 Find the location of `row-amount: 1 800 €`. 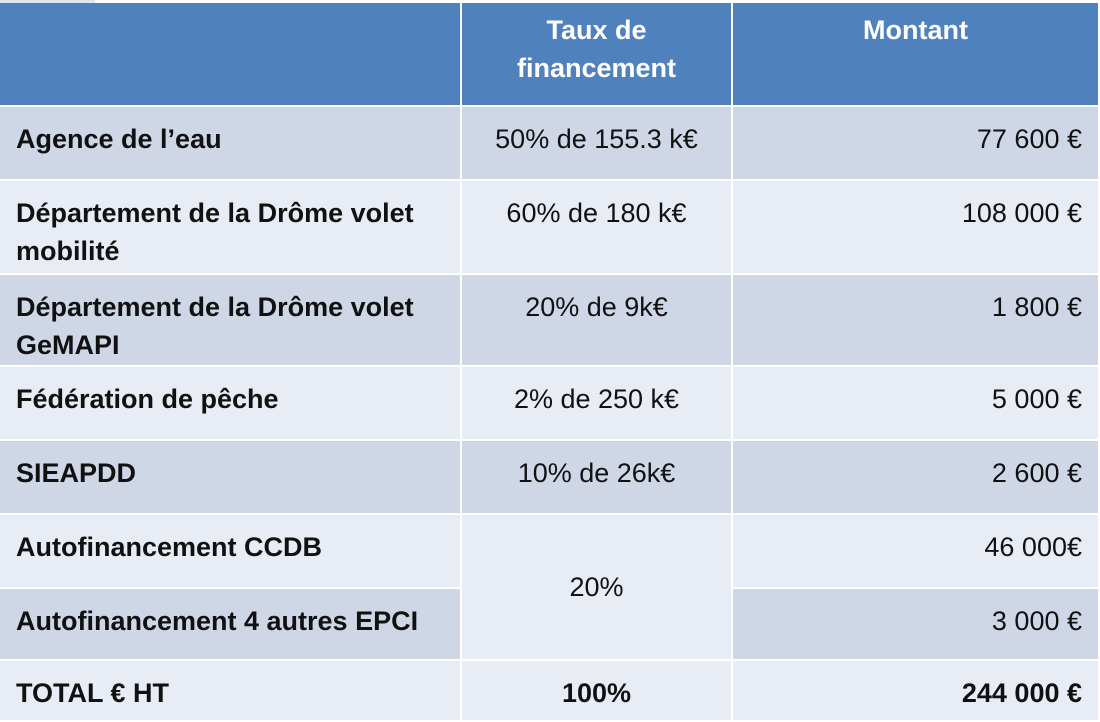

row-amount: 1 800 € is located at coordinates (916, 321).